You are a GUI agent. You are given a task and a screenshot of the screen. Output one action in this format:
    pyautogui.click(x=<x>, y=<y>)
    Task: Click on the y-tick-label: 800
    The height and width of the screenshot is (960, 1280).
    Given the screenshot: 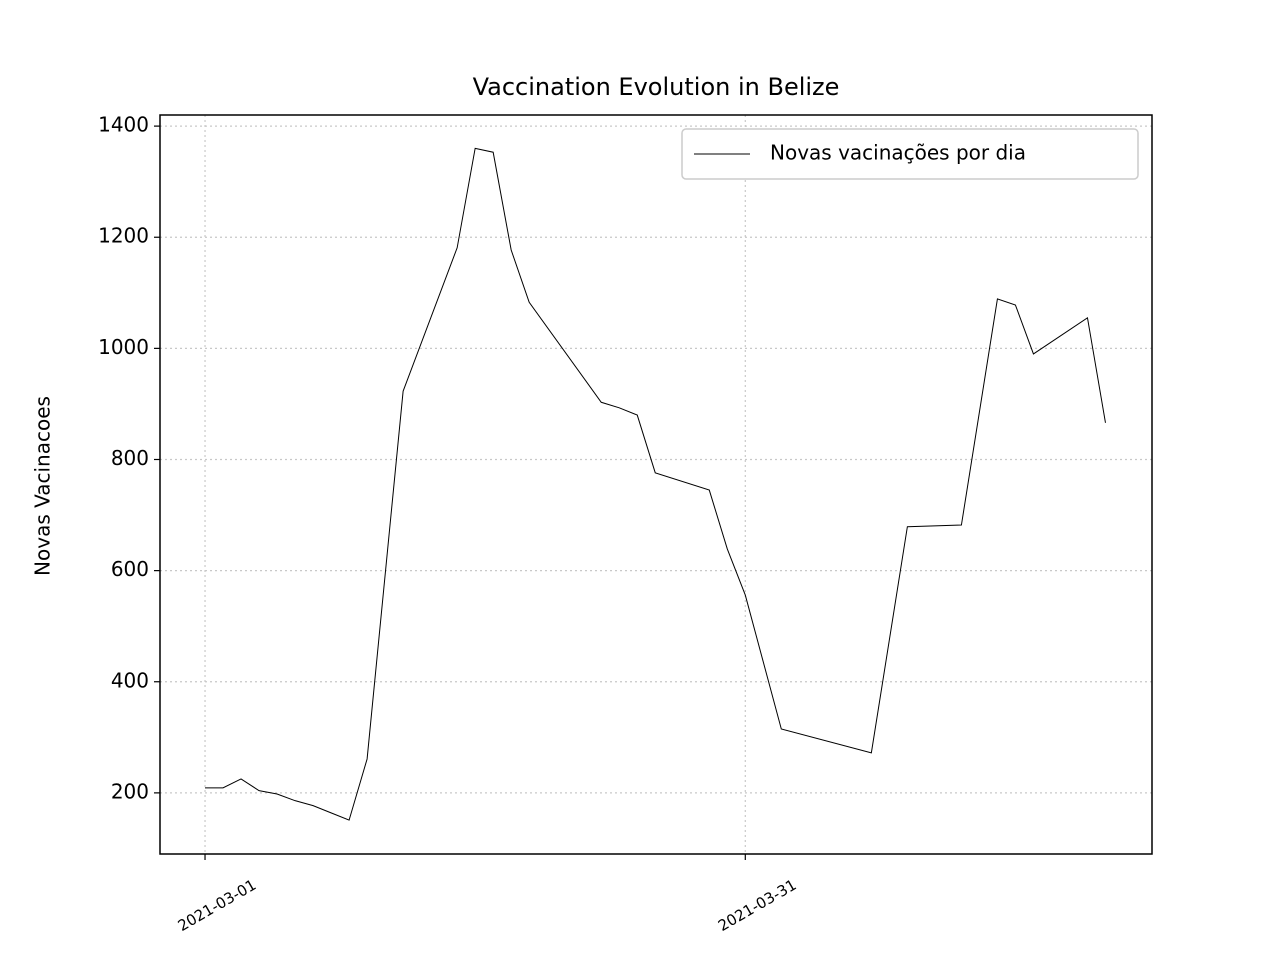 What is the action you would take?
    pyautogui.click(x=130, y=458)
    